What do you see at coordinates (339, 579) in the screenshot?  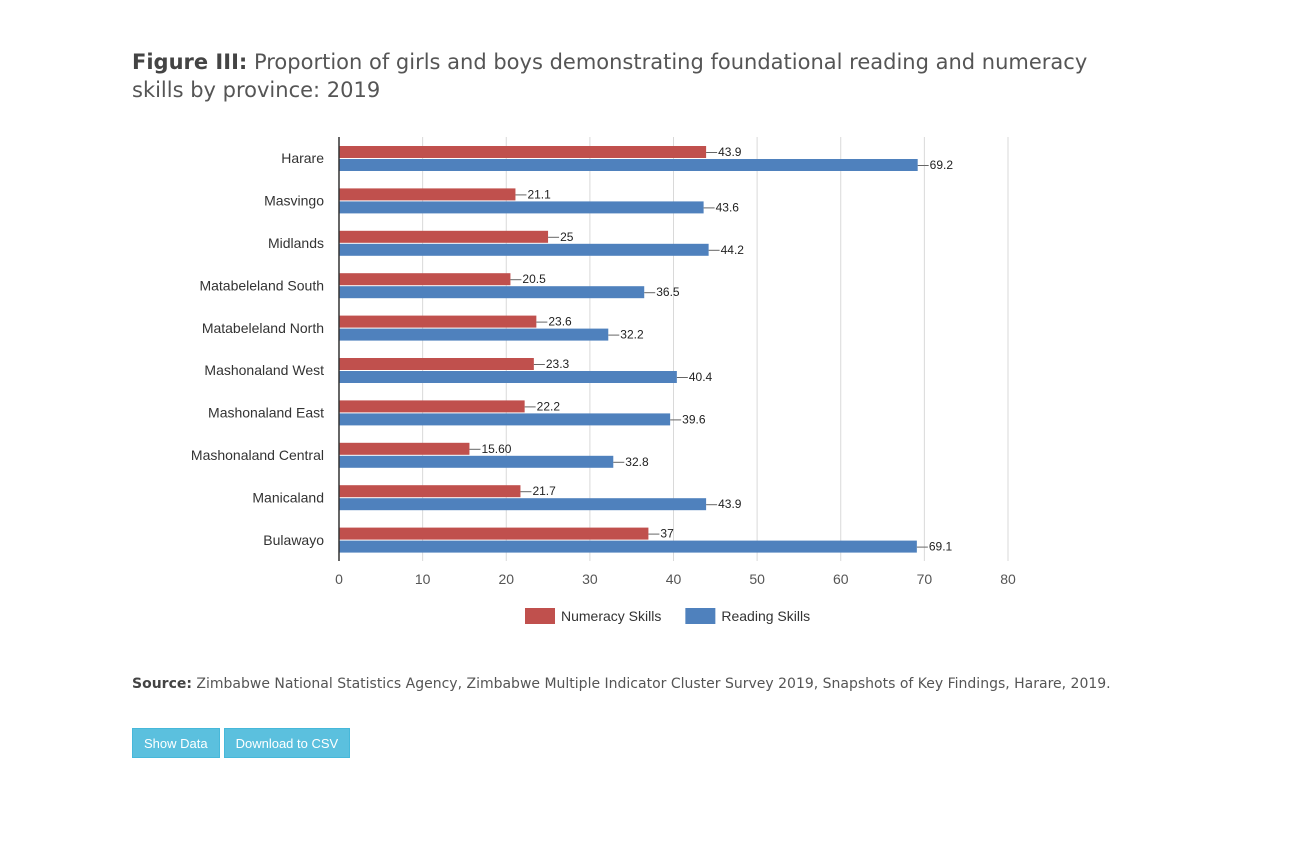 I see `x-tick-label: 0` at bounding box center [339, 579].